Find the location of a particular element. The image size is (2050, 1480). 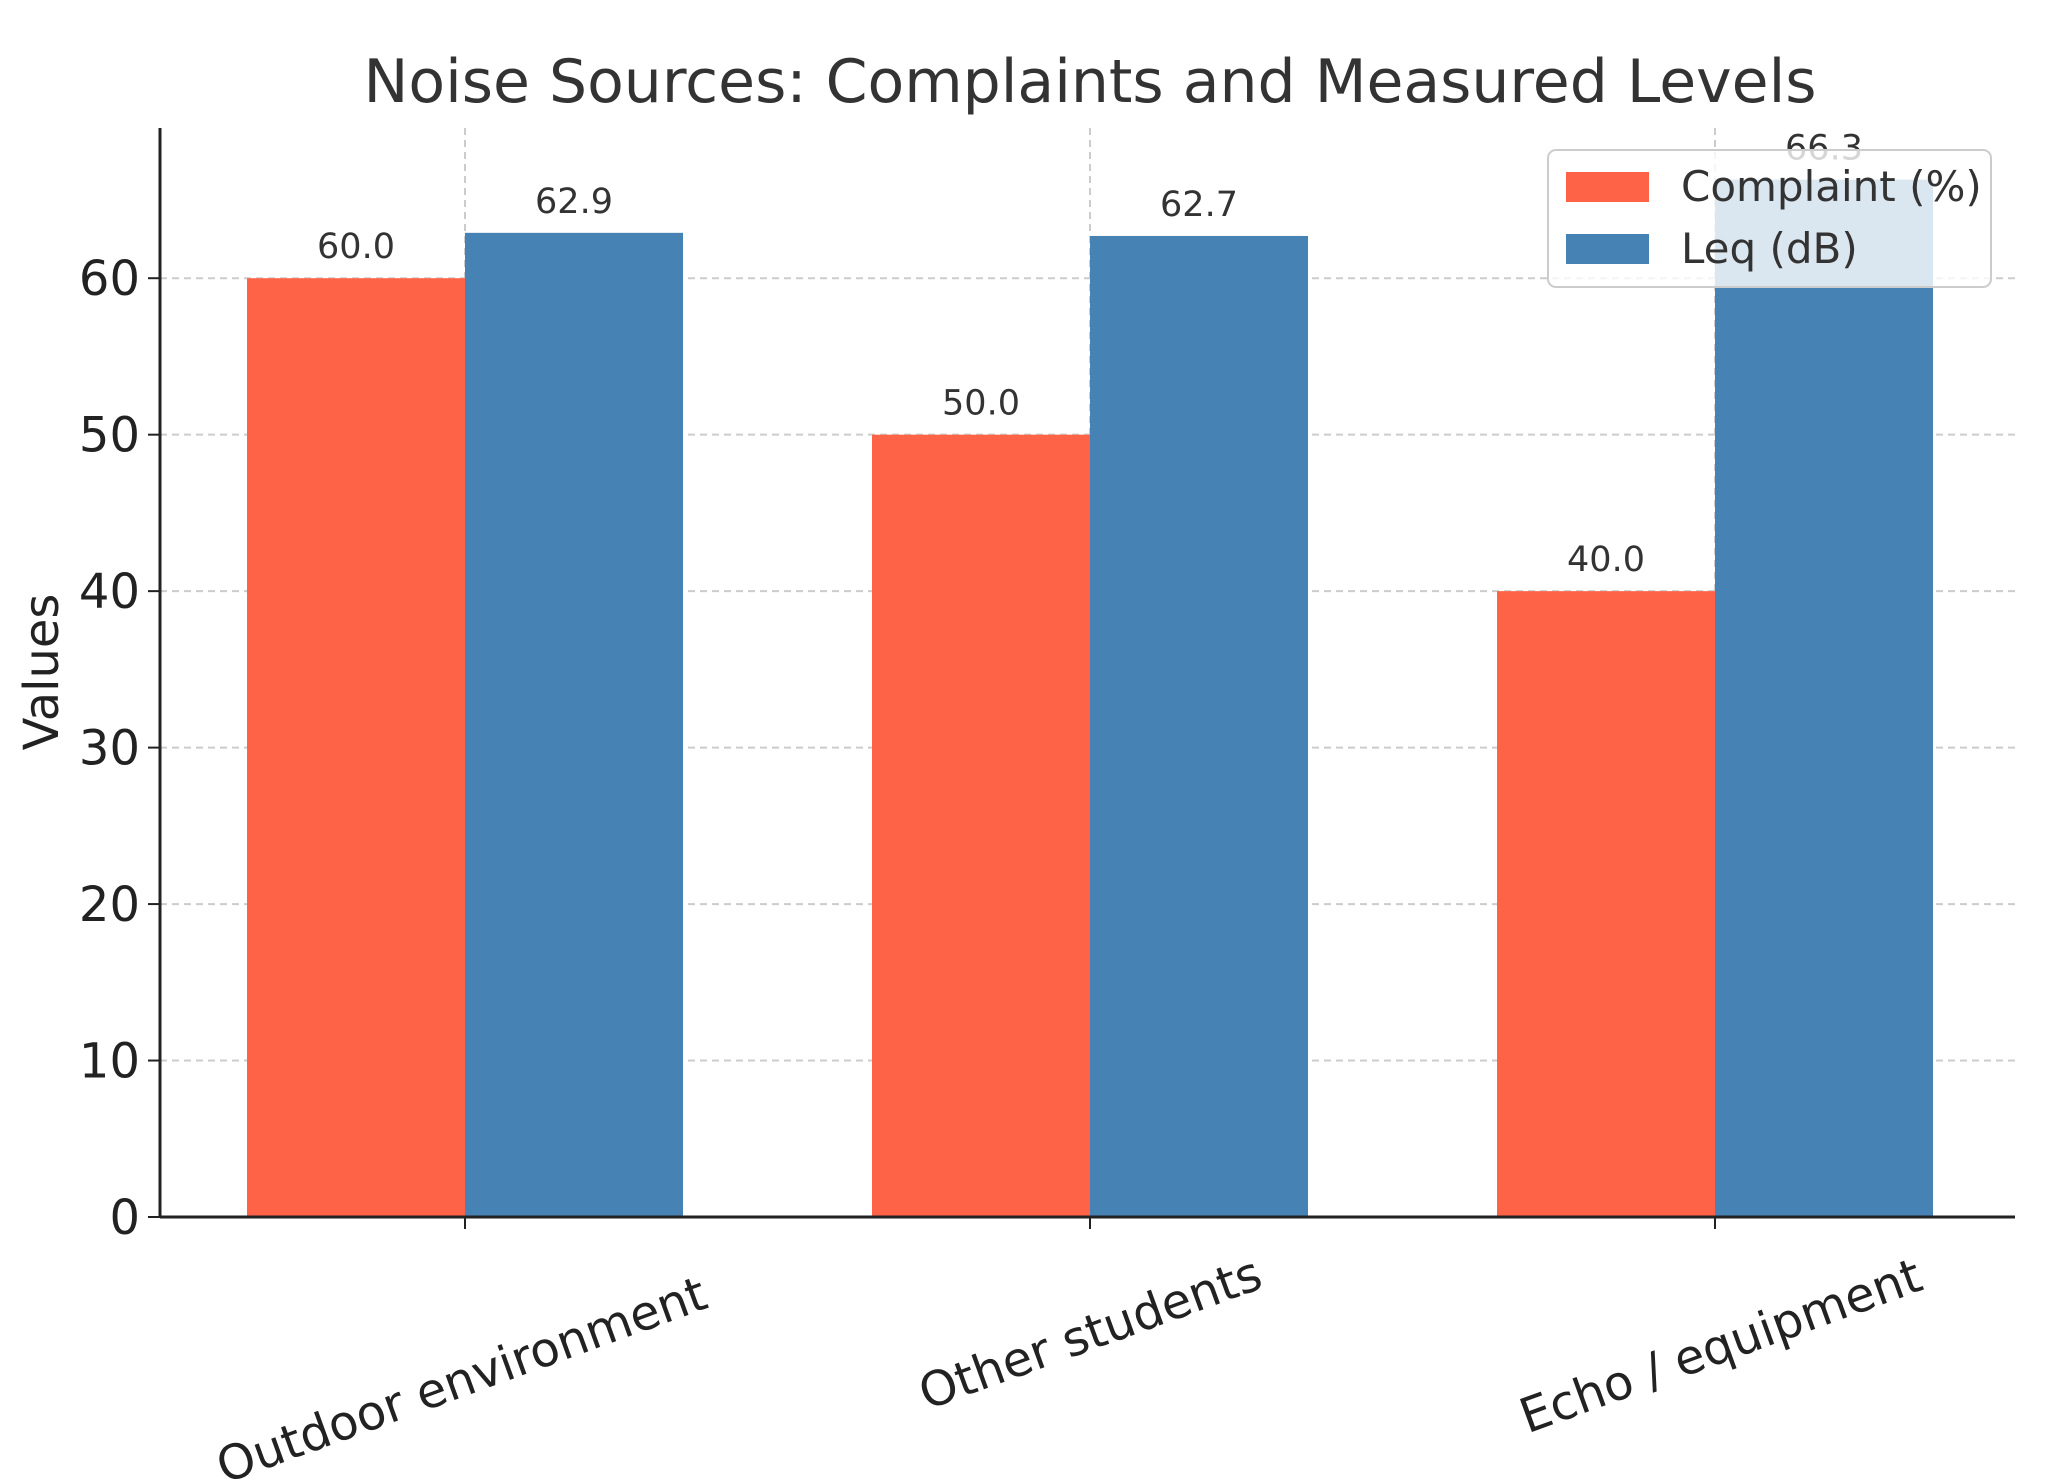

y-tick-label: 50 is located at coordinates (109, 436).